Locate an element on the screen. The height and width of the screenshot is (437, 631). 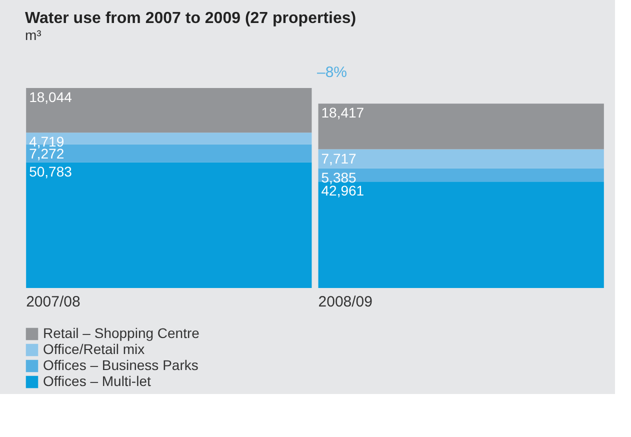
data-label: 18,417 is located at coordinates (342, 112).